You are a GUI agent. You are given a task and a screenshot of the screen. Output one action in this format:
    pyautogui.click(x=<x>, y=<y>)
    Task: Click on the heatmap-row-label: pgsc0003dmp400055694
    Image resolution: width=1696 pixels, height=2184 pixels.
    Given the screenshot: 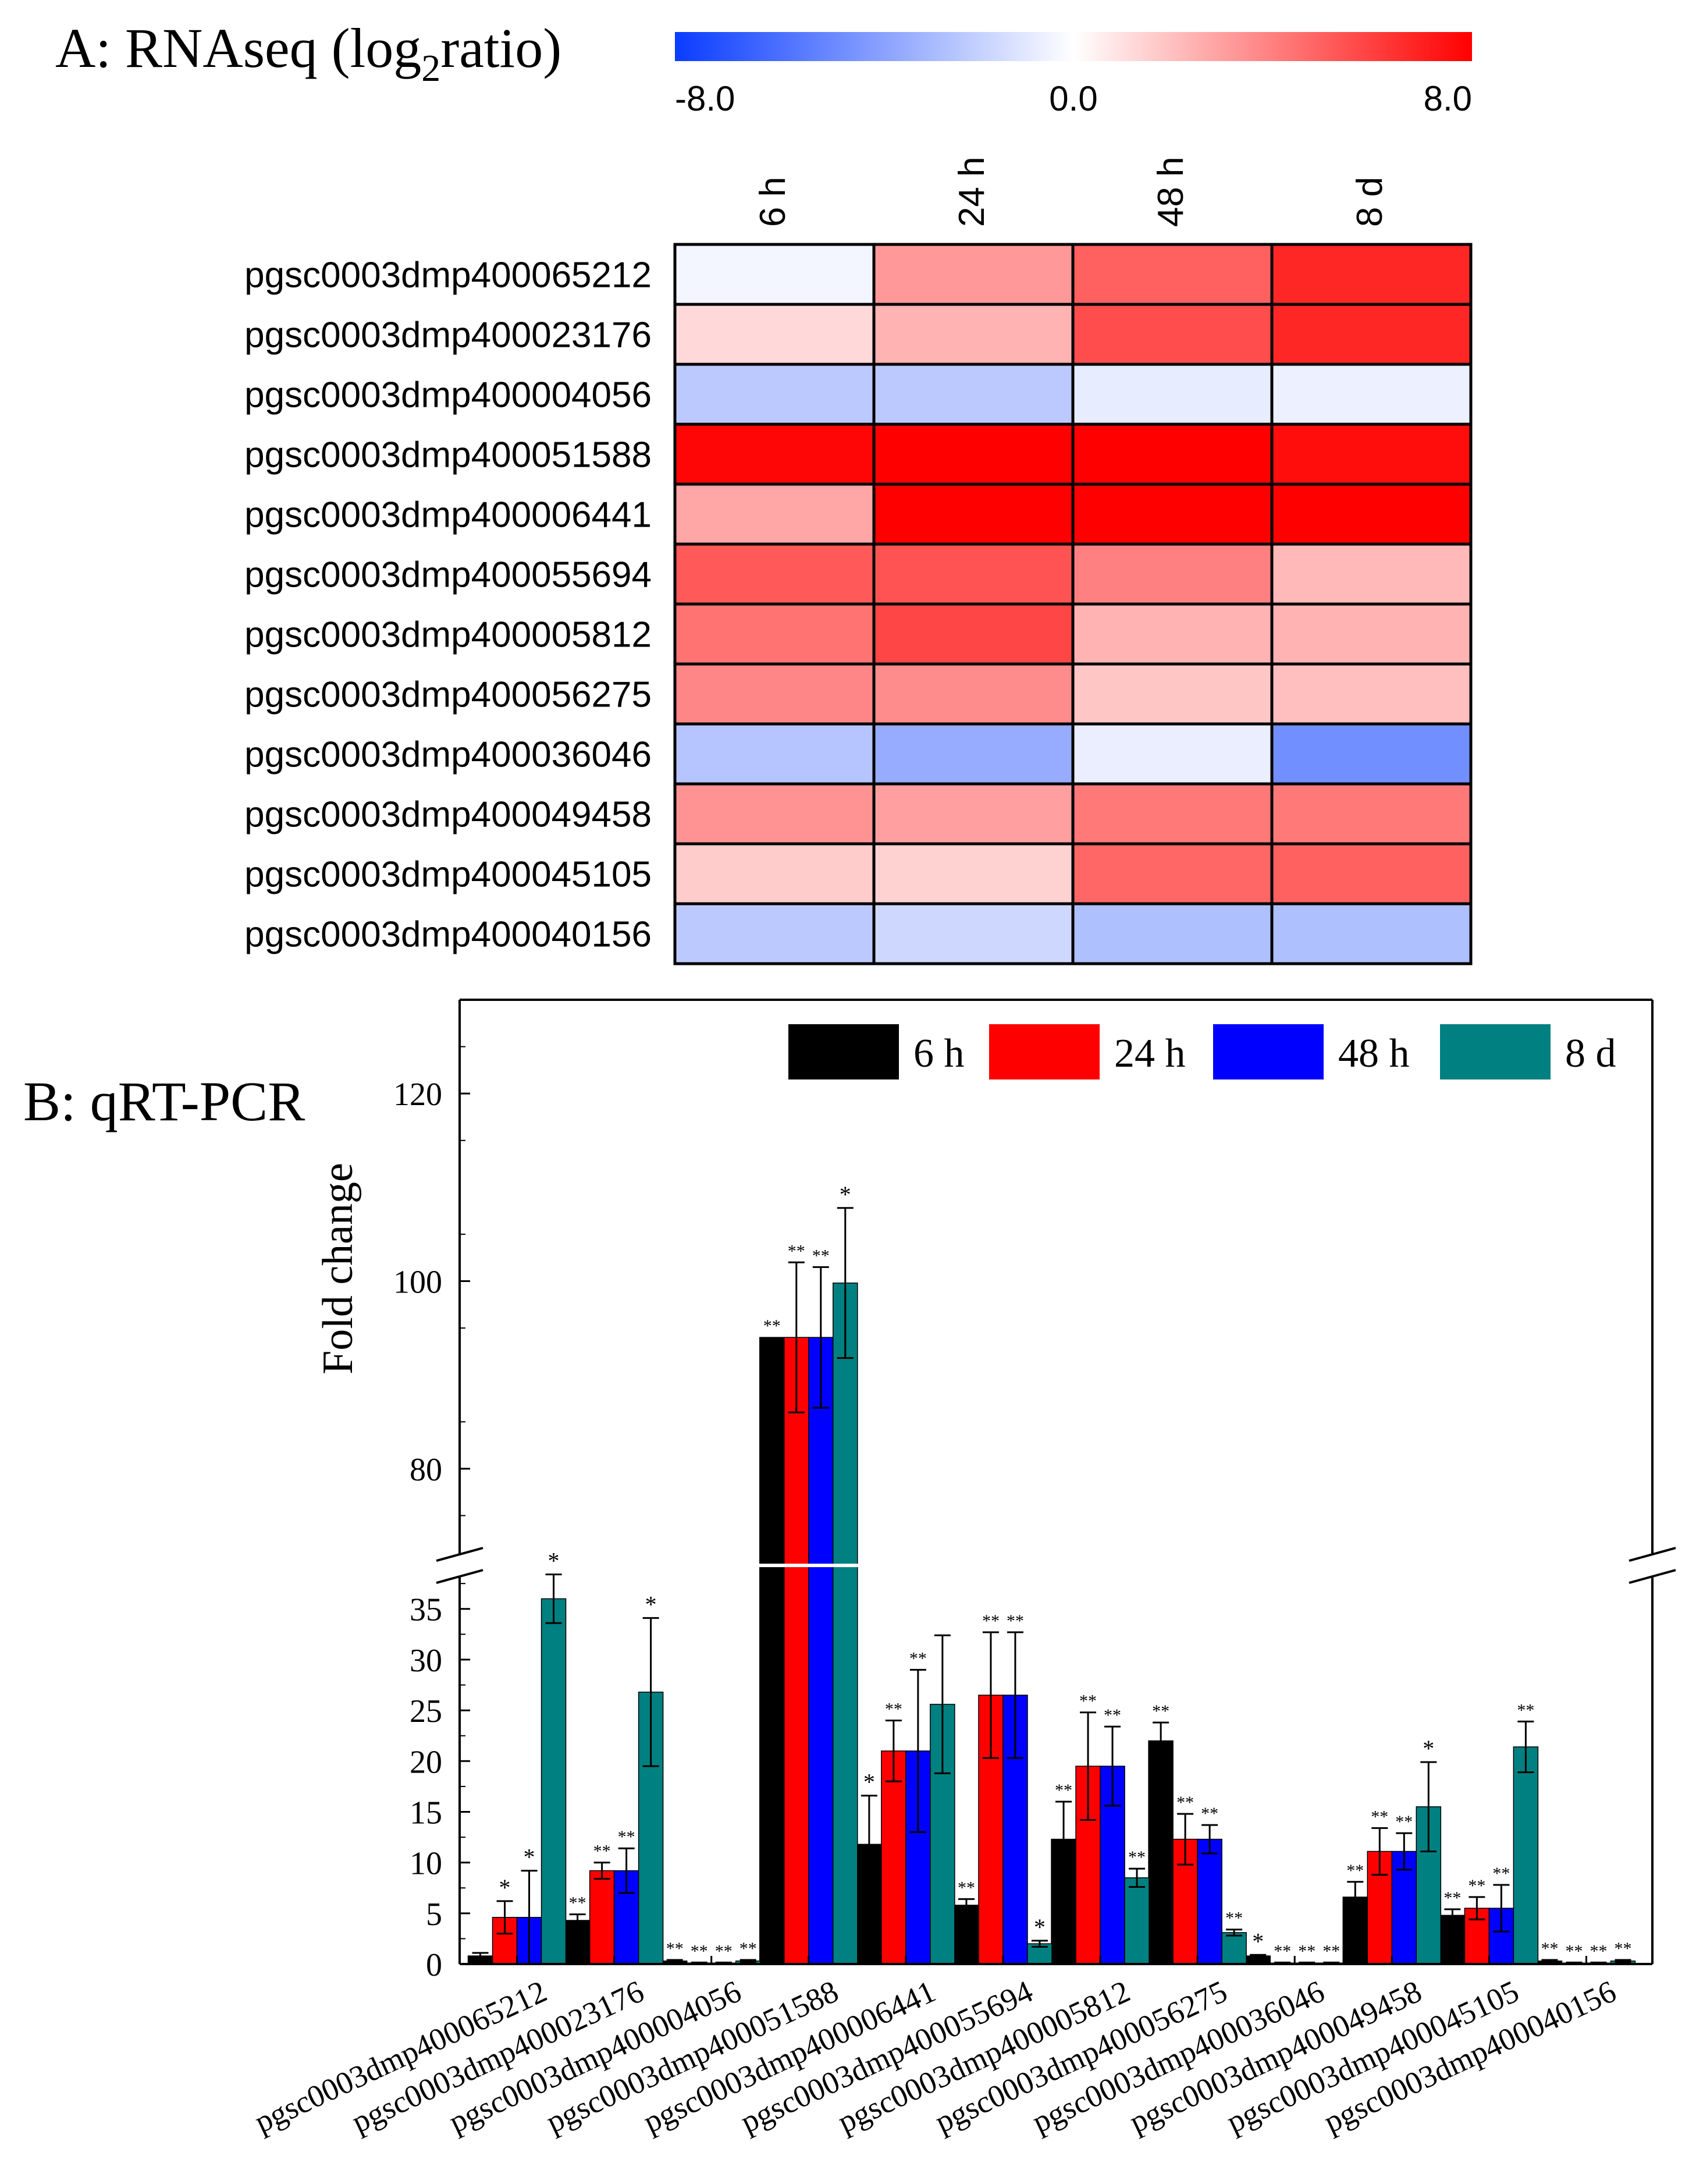 What is the action you would take?
    pyautogui.click(x=448, y=575)
    